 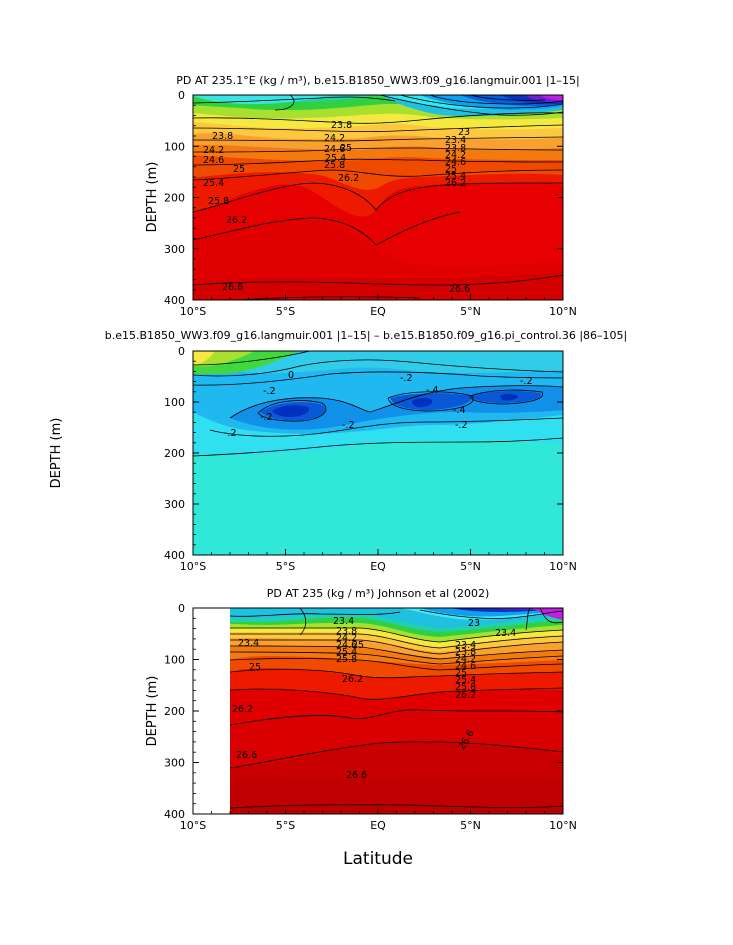 I want to click on contour-label: 23, so click(x=474, y=623).